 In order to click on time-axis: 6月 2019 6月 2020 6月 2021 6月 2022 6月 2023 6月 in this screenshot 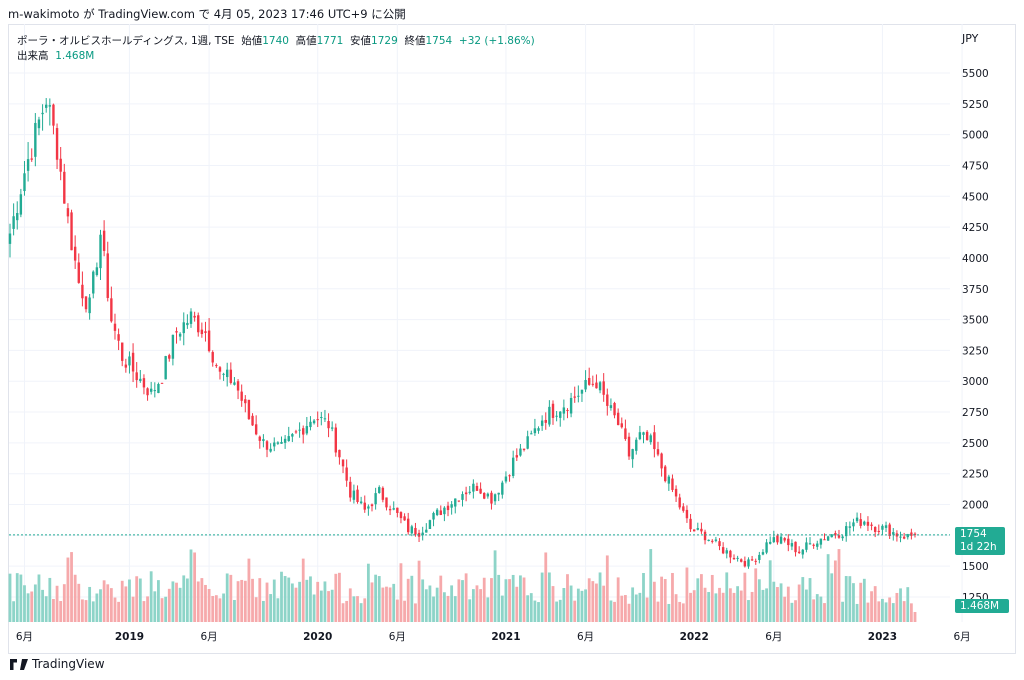, I will do `click(493, 637)`.